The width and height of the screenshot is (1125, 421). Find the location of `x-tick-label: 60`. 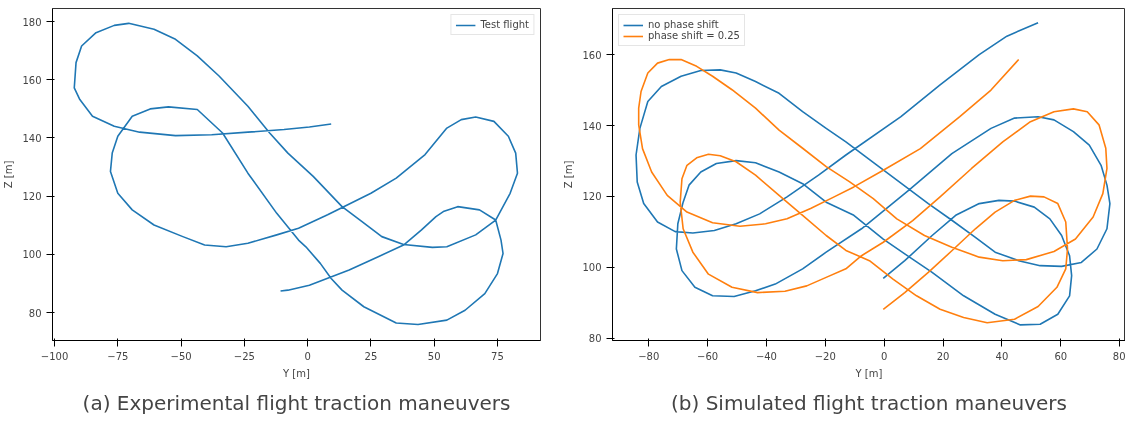

x-tick-label: 60 is located at coordinates (1061, 356).